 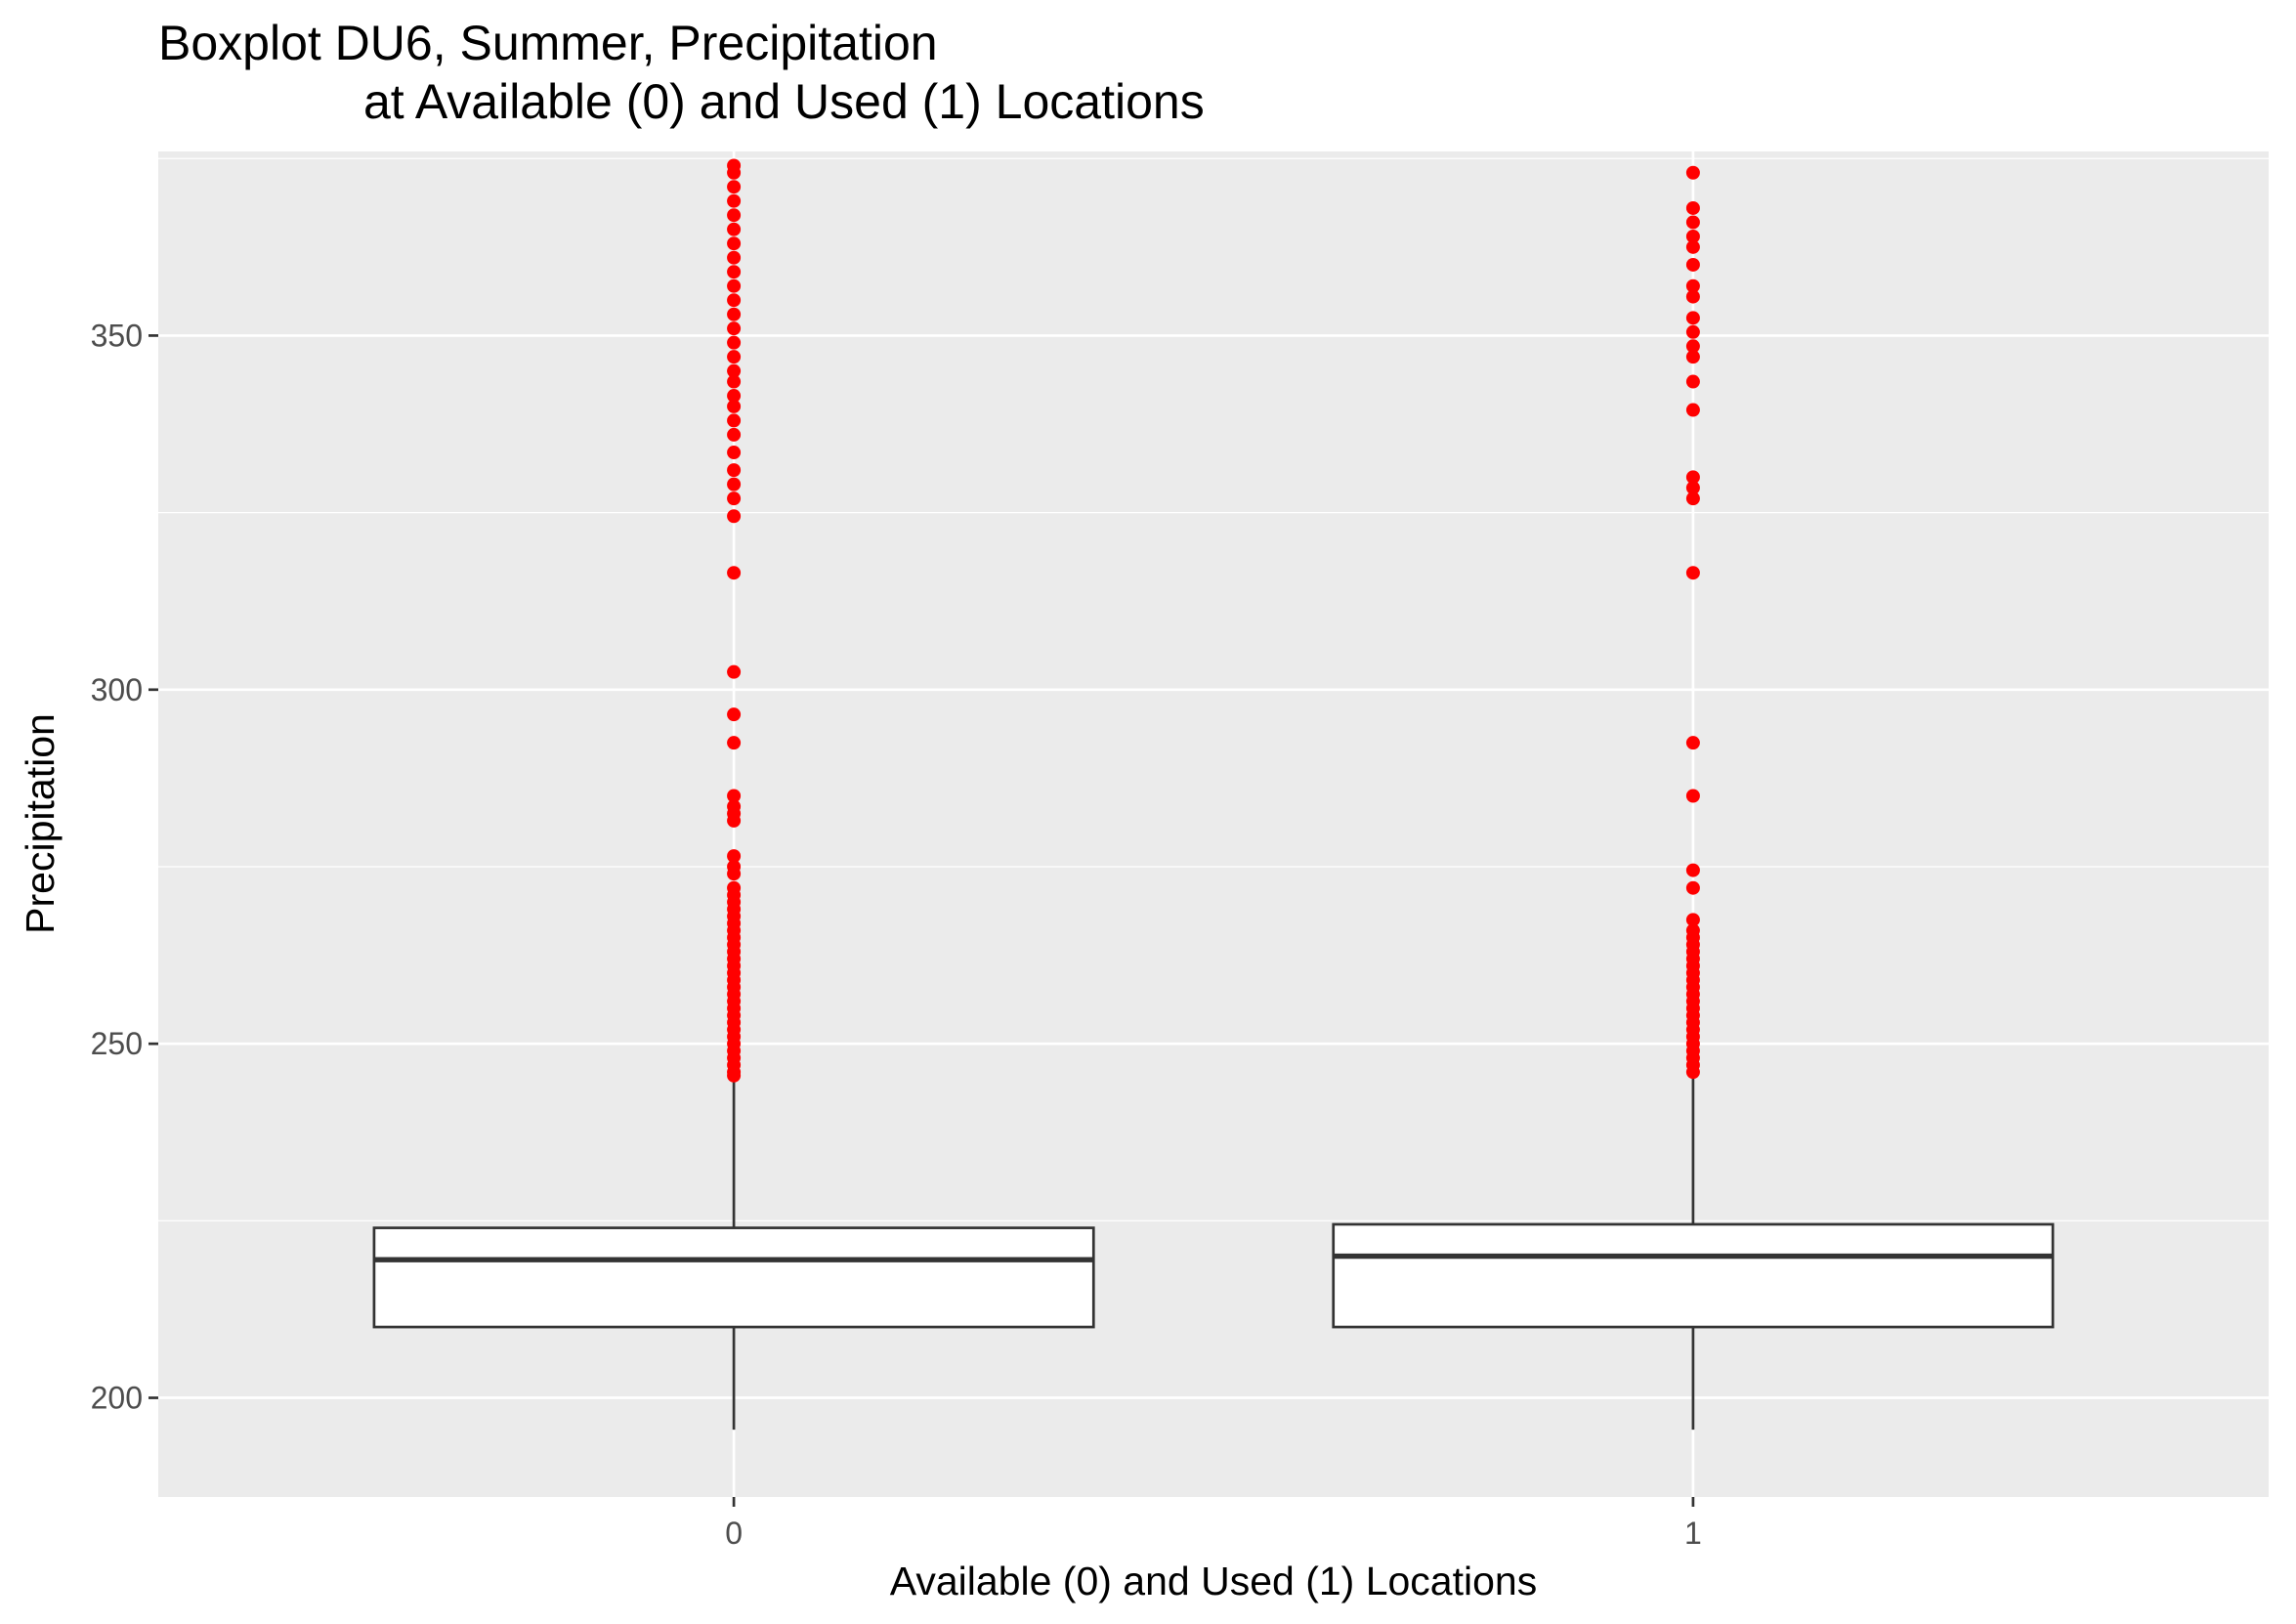 What do you see at coordinates (117, 1043) in the screenshot?
I see `y-tick-label: 250` at bounding box center [117, 1043].